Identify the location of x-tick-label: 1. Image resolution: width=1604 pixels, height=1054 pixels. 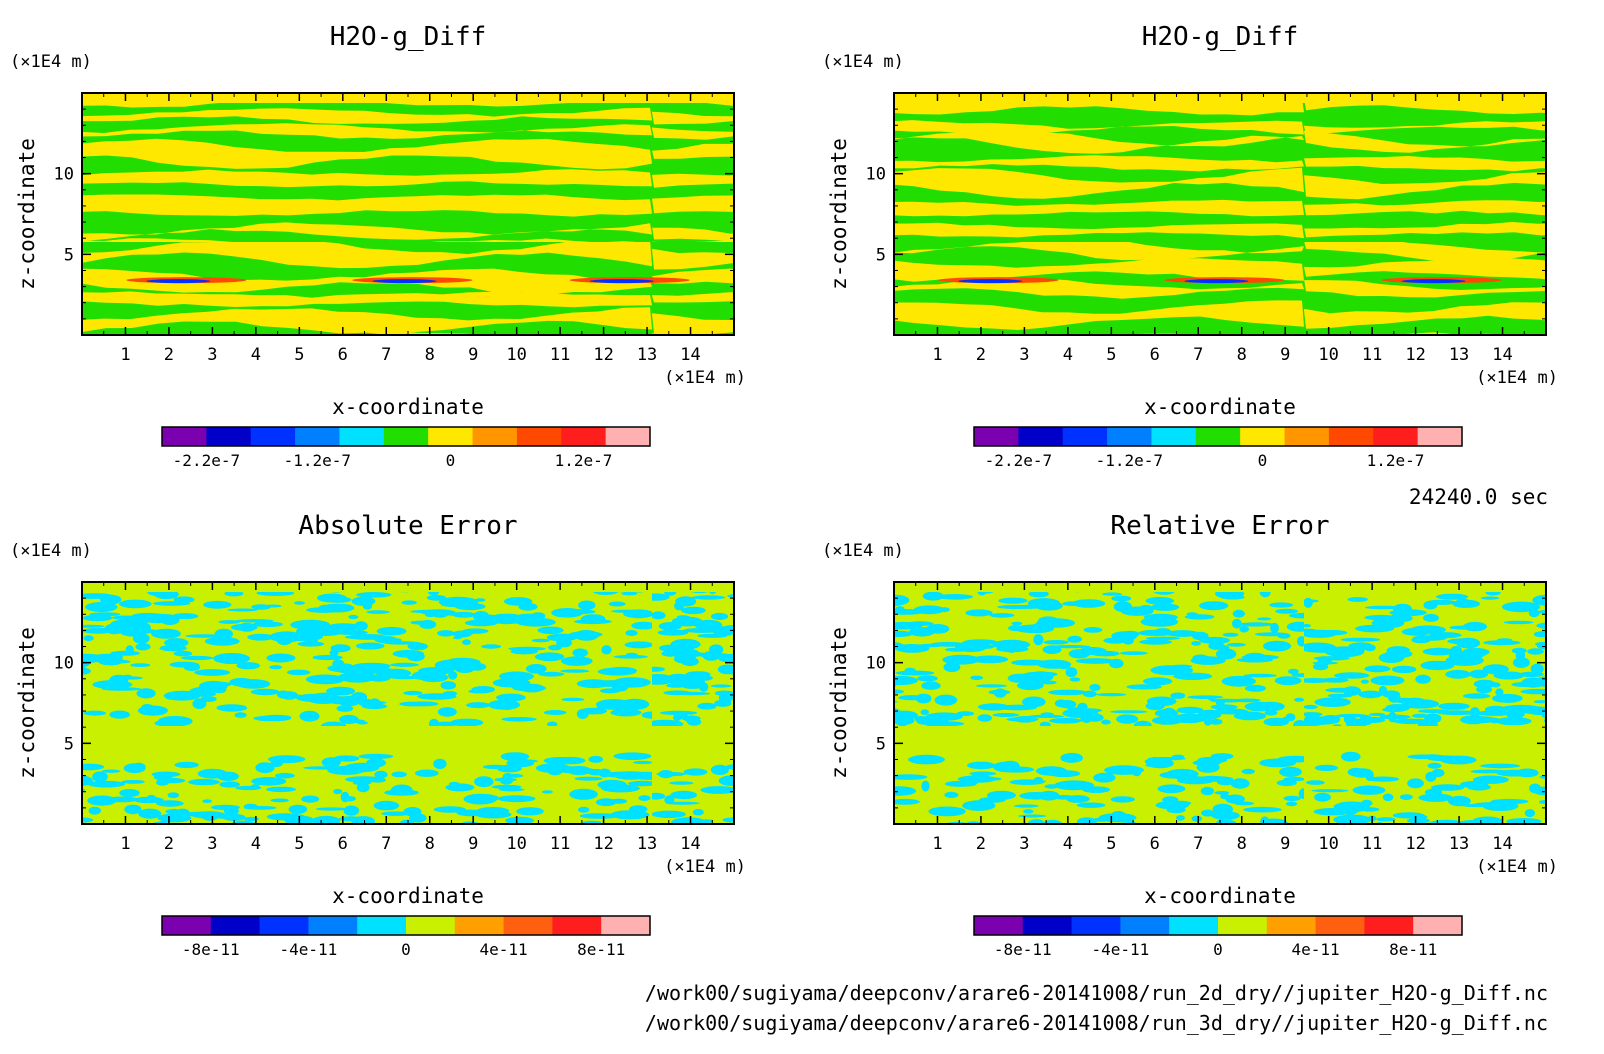
(125, 355).